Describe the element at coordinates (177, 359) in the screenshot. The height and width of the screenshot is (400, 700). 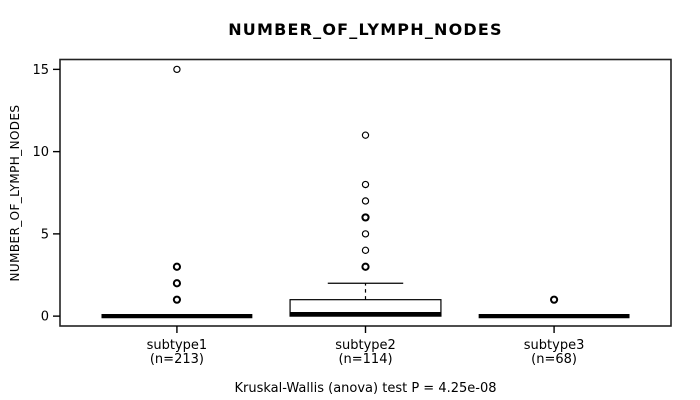
I see `x-category-sublabel: (n=213)` at that location.